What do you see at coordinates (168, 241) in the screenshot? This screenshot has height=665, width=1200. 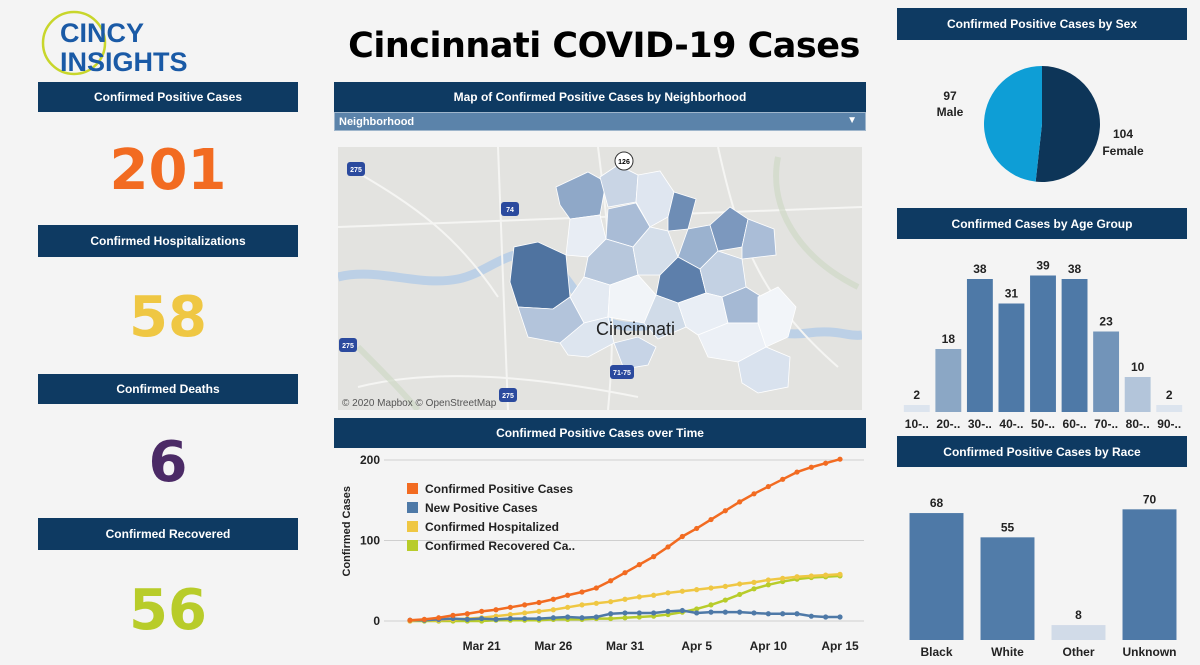 I see `kpi-hospitalizations-header: Confirmed Hospitalizations` at bounding box center [168, 241].